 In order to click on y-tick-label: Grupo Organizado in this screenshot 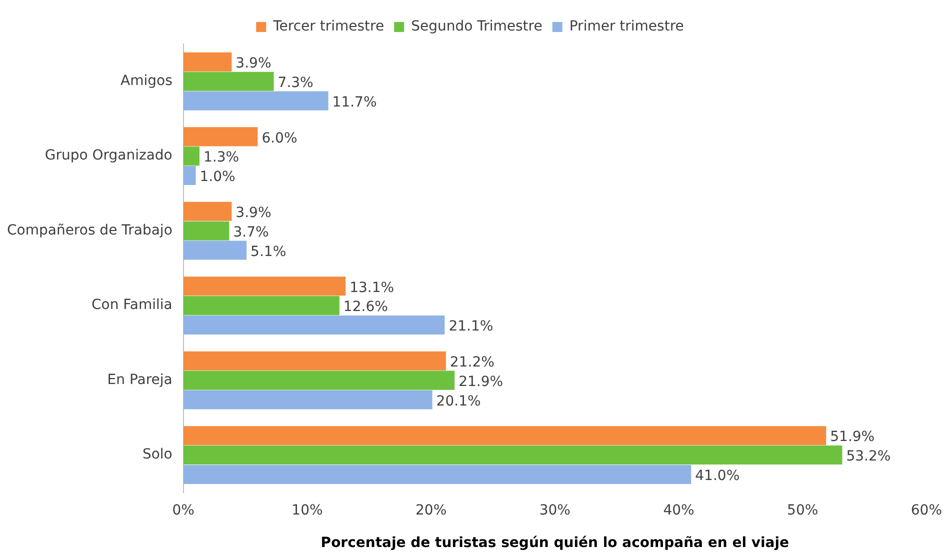, I will do `click(108, 156)`.